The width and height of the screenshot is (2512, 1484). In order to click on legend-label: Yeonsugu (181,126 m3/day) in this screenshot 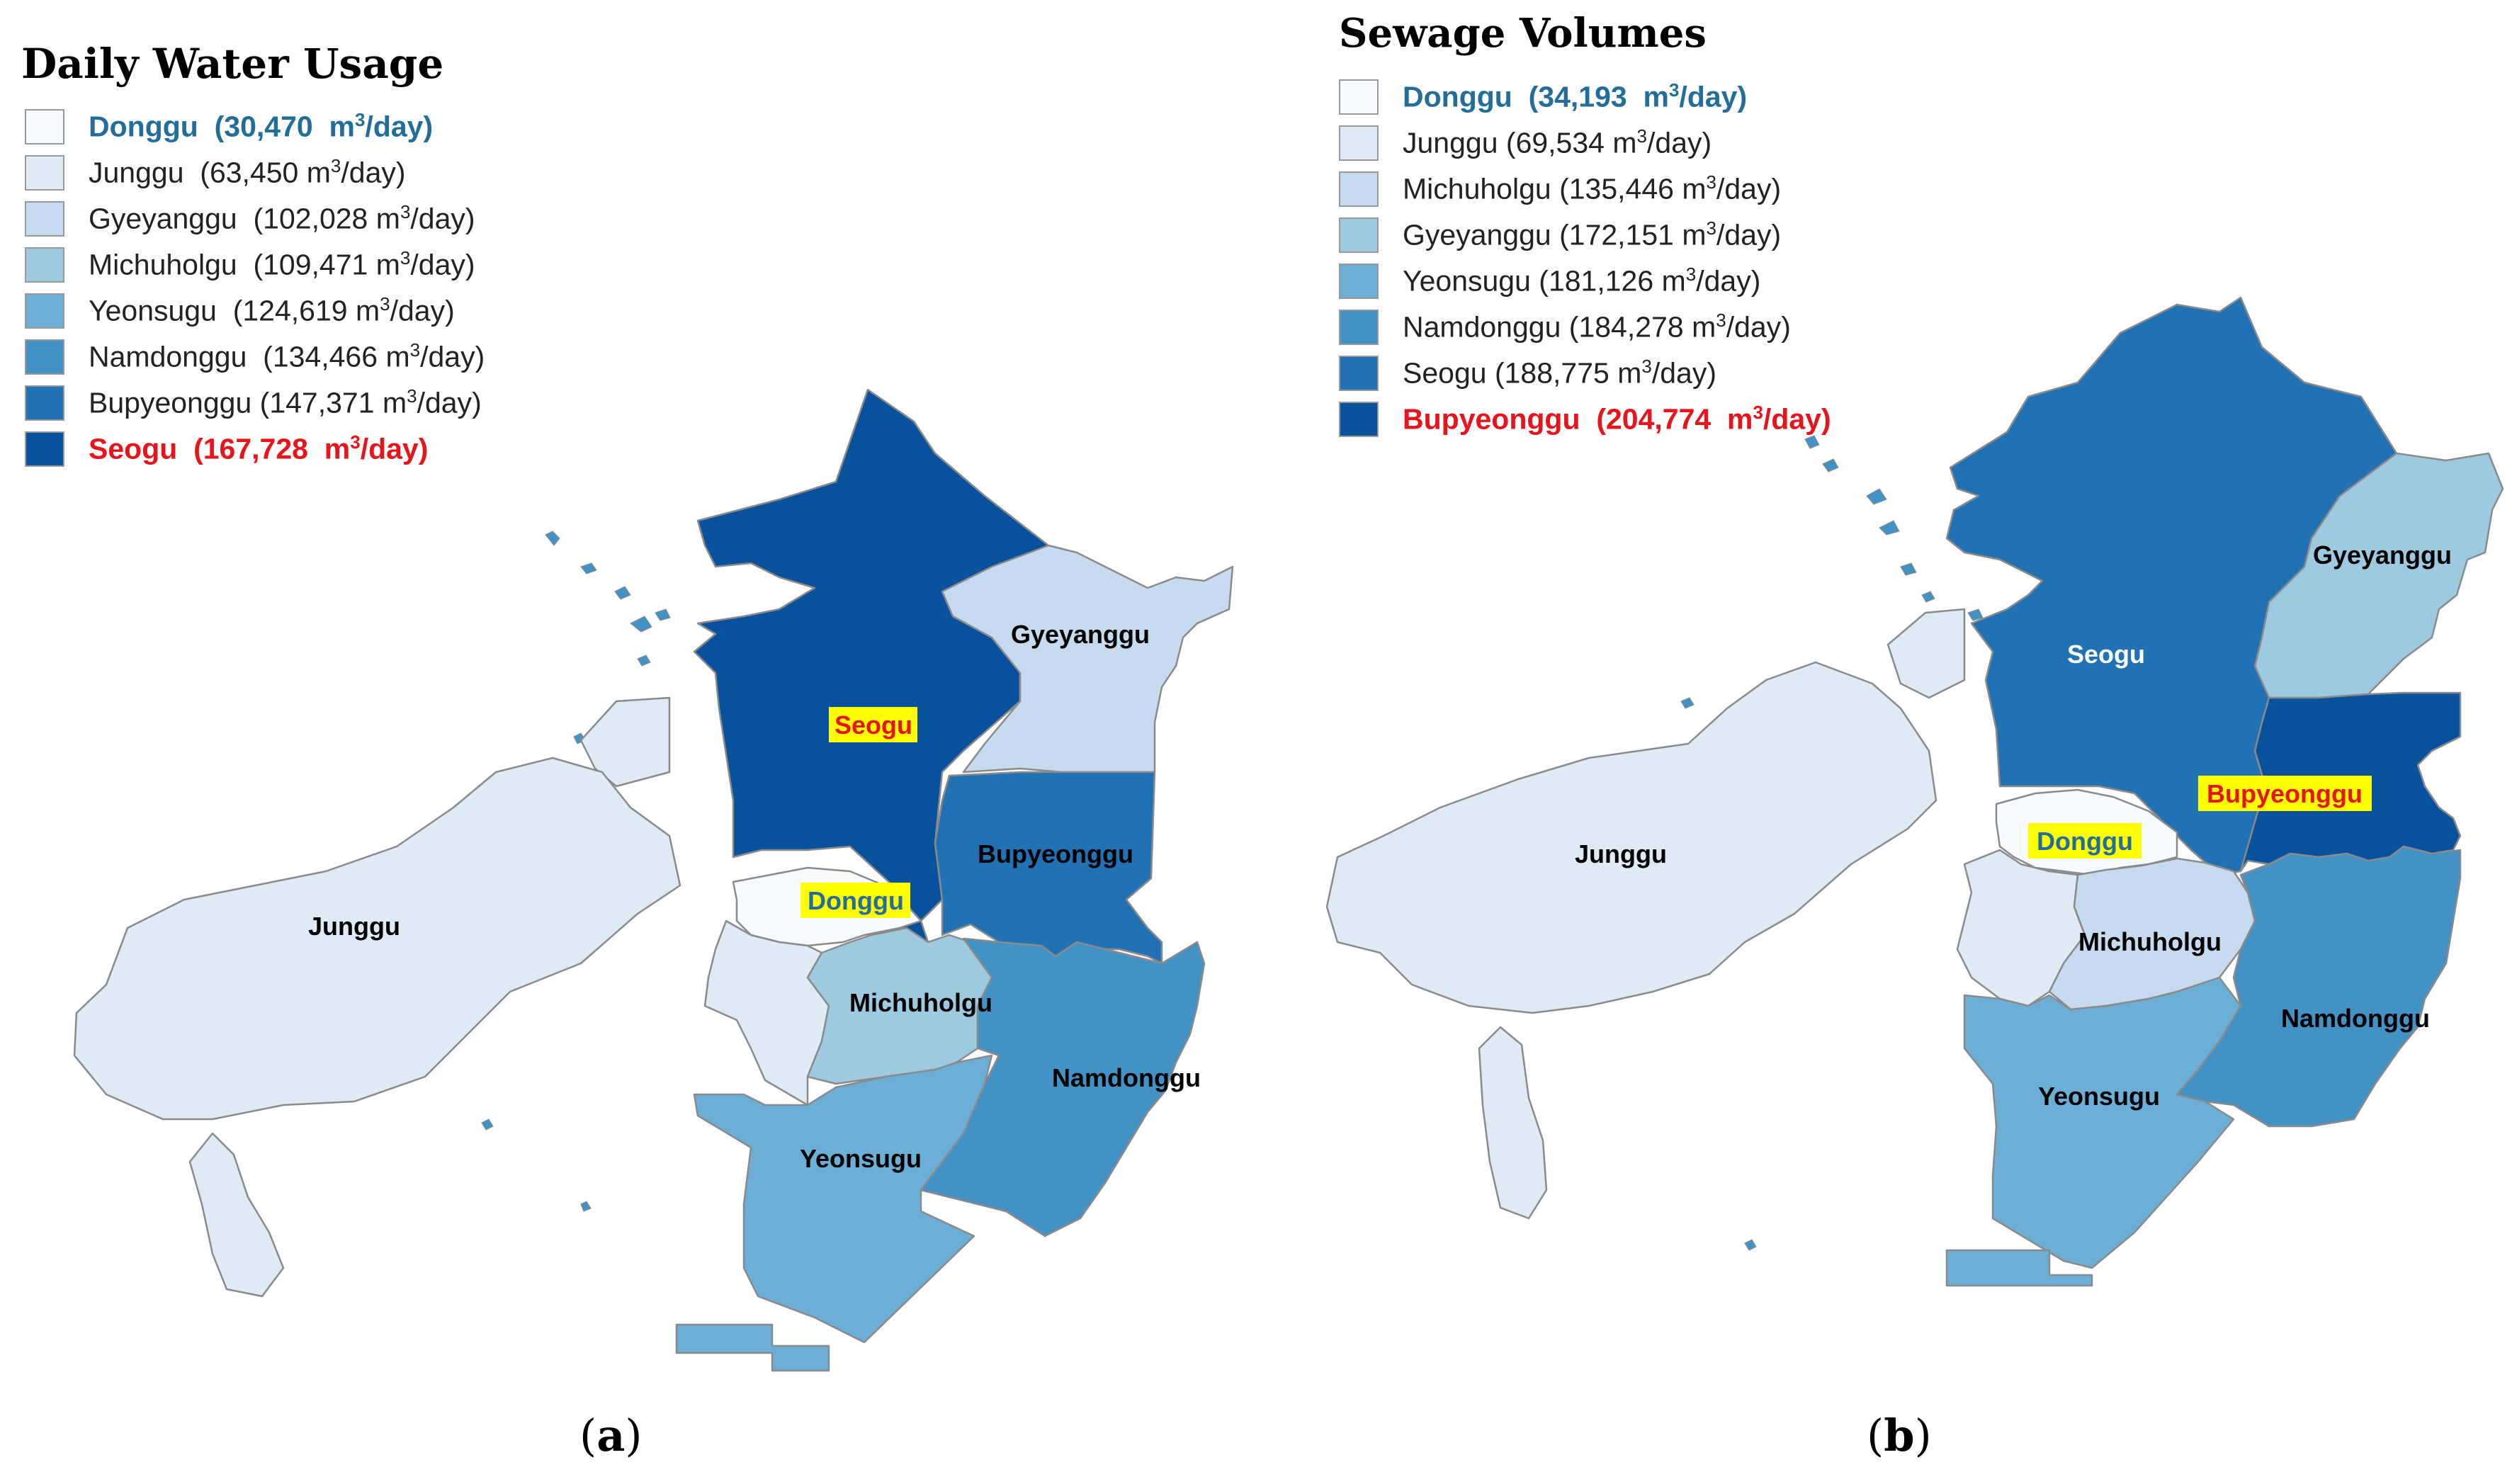, I will do `click(1582, 281)`.